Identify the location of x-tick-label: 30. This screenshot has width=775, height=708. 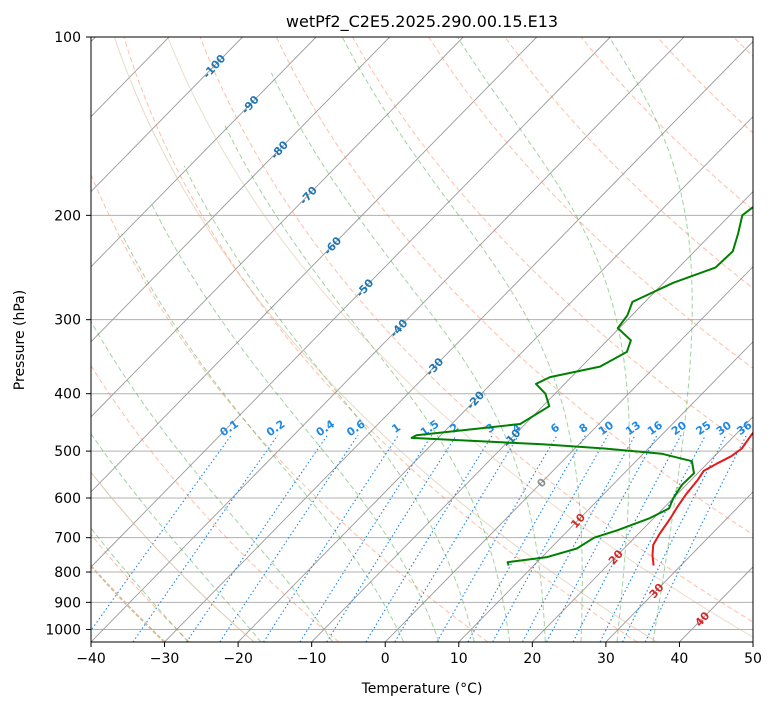
(606, 659).